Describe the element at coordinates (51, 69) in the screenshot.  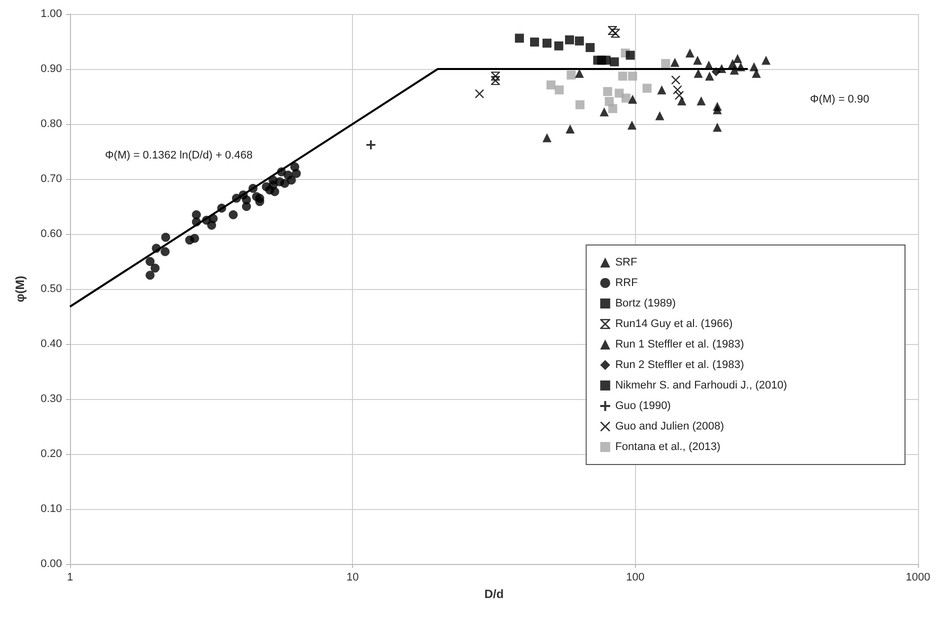
I see `y-tick-label: 0.90` at that location.